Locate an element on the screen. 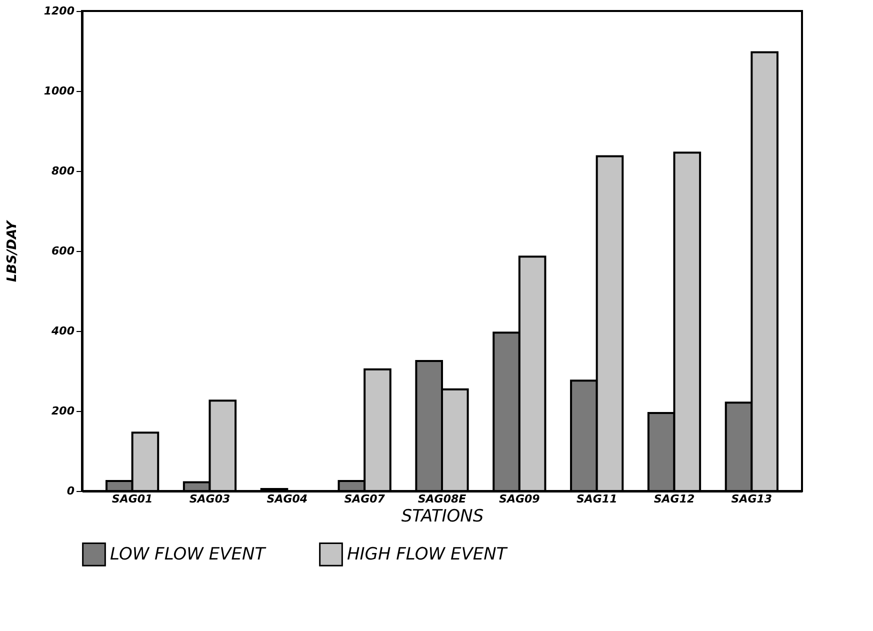  y-tick-label: 1000 is located at coordinates (59, 91).